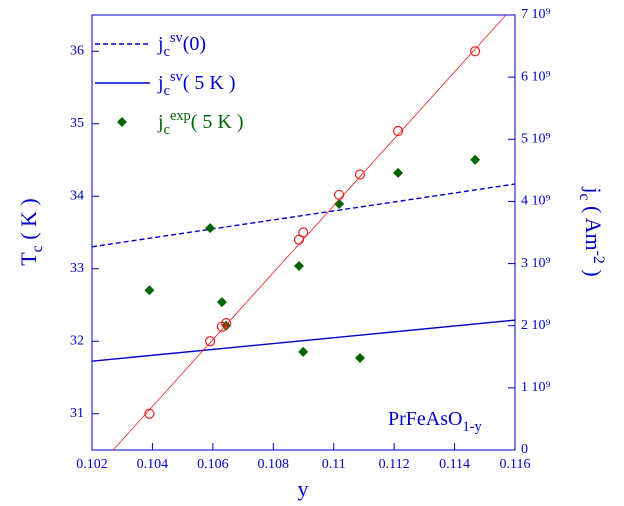 Image resolution: width=624 pixels, height=506 pixels. I want to click on x-tick-label: 0.108, so click(274, 464).